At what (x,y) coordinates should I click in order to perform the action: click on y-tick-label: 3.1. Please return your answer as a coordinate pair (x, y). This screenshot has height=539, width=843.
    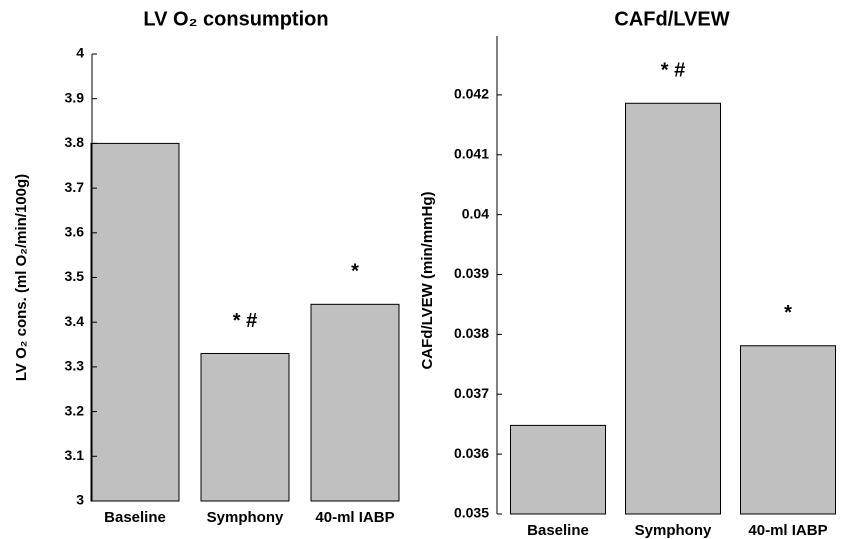
    Looking at the image, I should click on (75, 455).